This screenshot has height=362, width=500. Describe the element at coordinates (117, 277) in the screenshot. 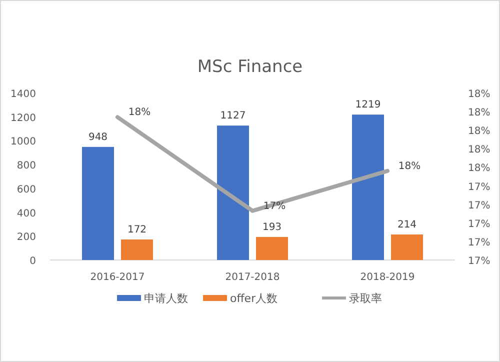

I see `x-tick-label: 2016-2017` at that location.